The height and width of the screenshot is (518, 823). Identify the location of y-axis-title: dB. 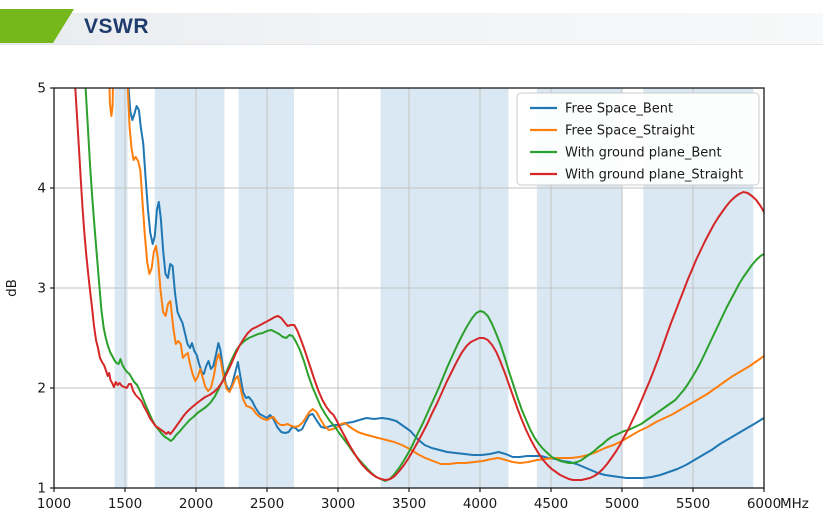
(12, 288).